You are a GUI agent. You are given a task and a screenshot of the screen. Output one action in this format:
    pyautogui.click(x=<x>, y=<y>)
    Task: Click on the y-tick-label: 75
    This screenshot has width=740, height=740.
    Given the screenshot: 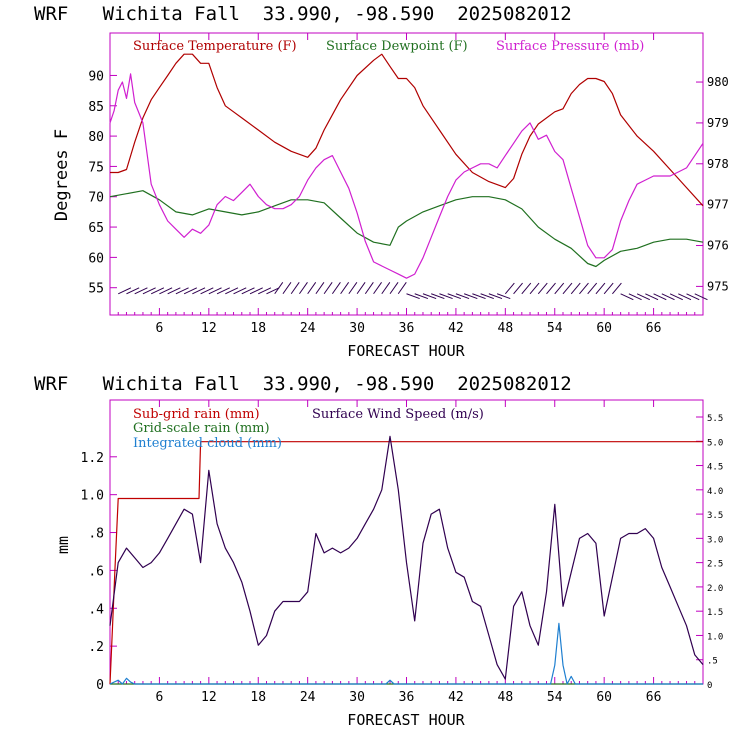 What is the action you would take?
    pyautogui.click(x=96, y=167)
    